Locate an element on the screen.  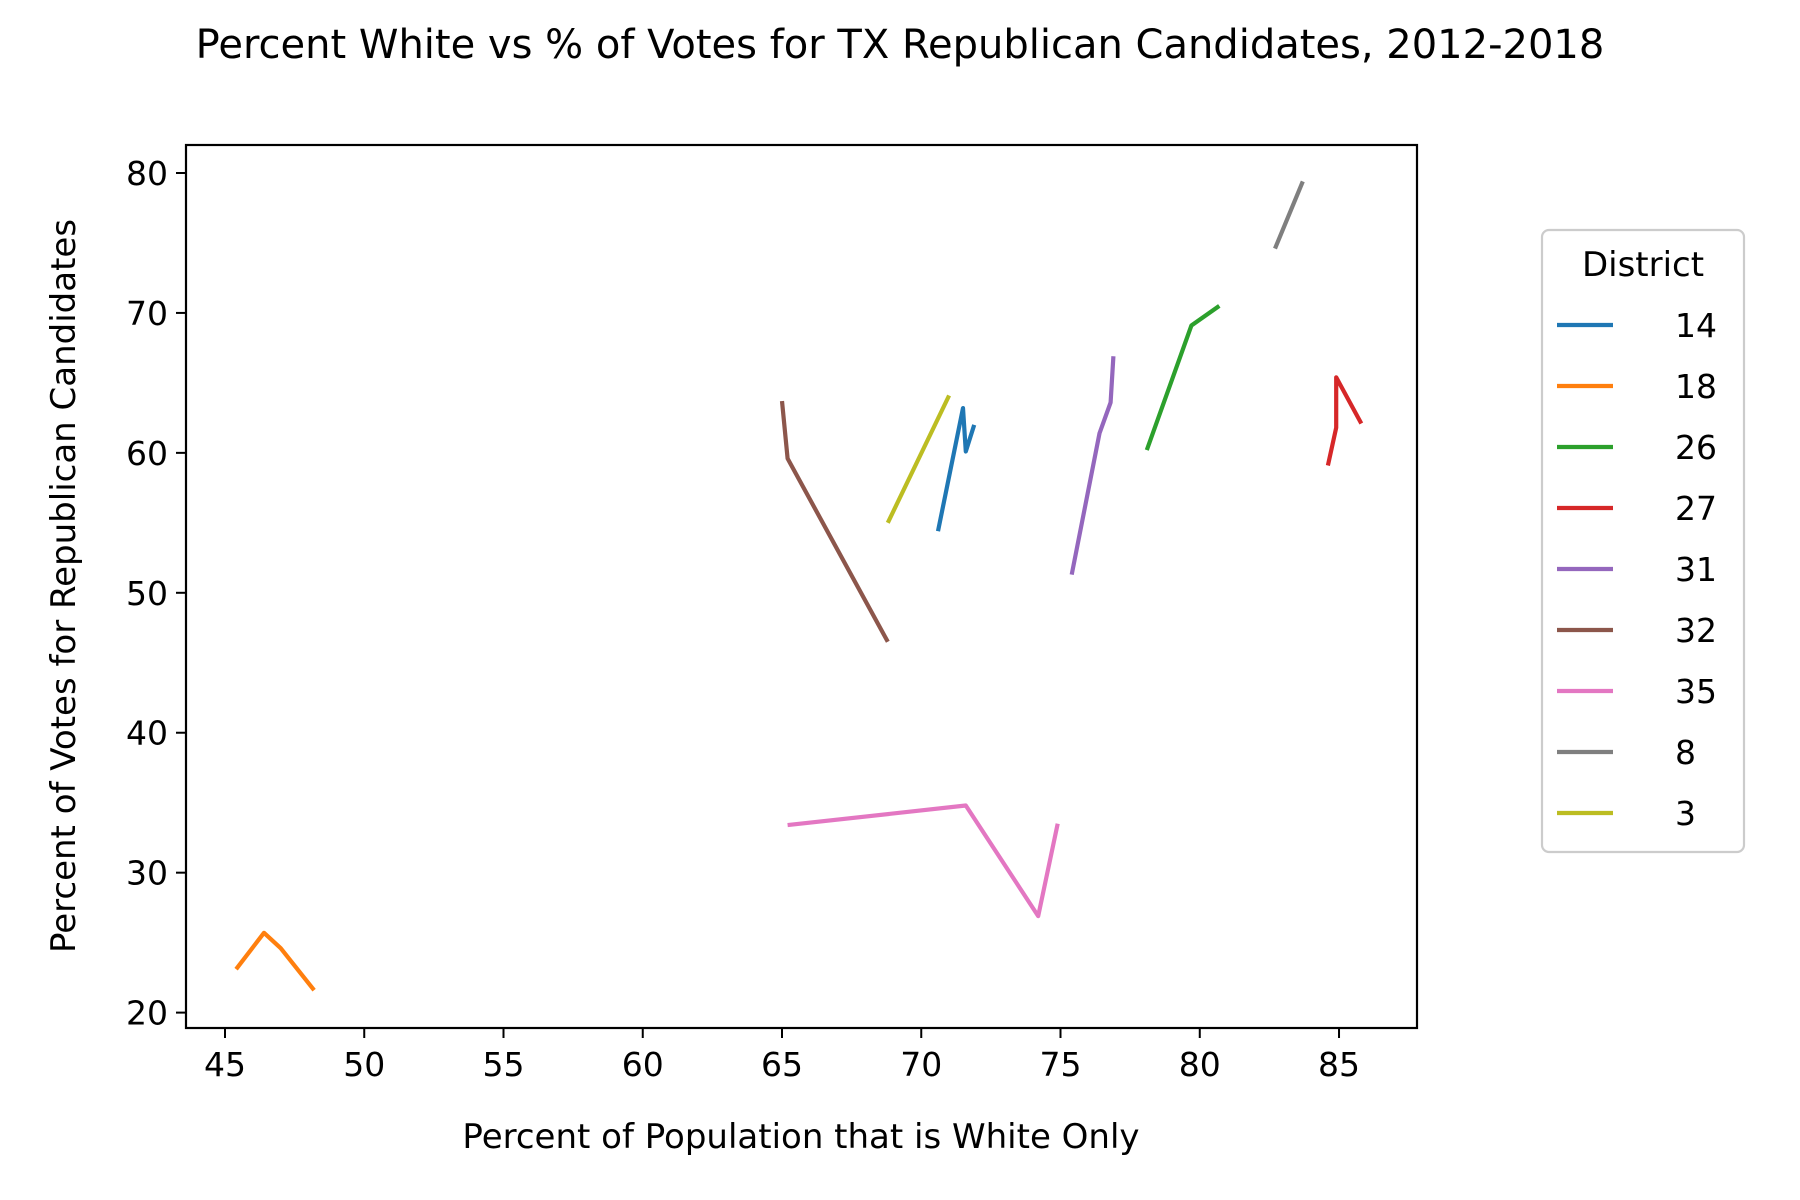
legend-label-district-14: 14 is located at coordinates (1696, 325).